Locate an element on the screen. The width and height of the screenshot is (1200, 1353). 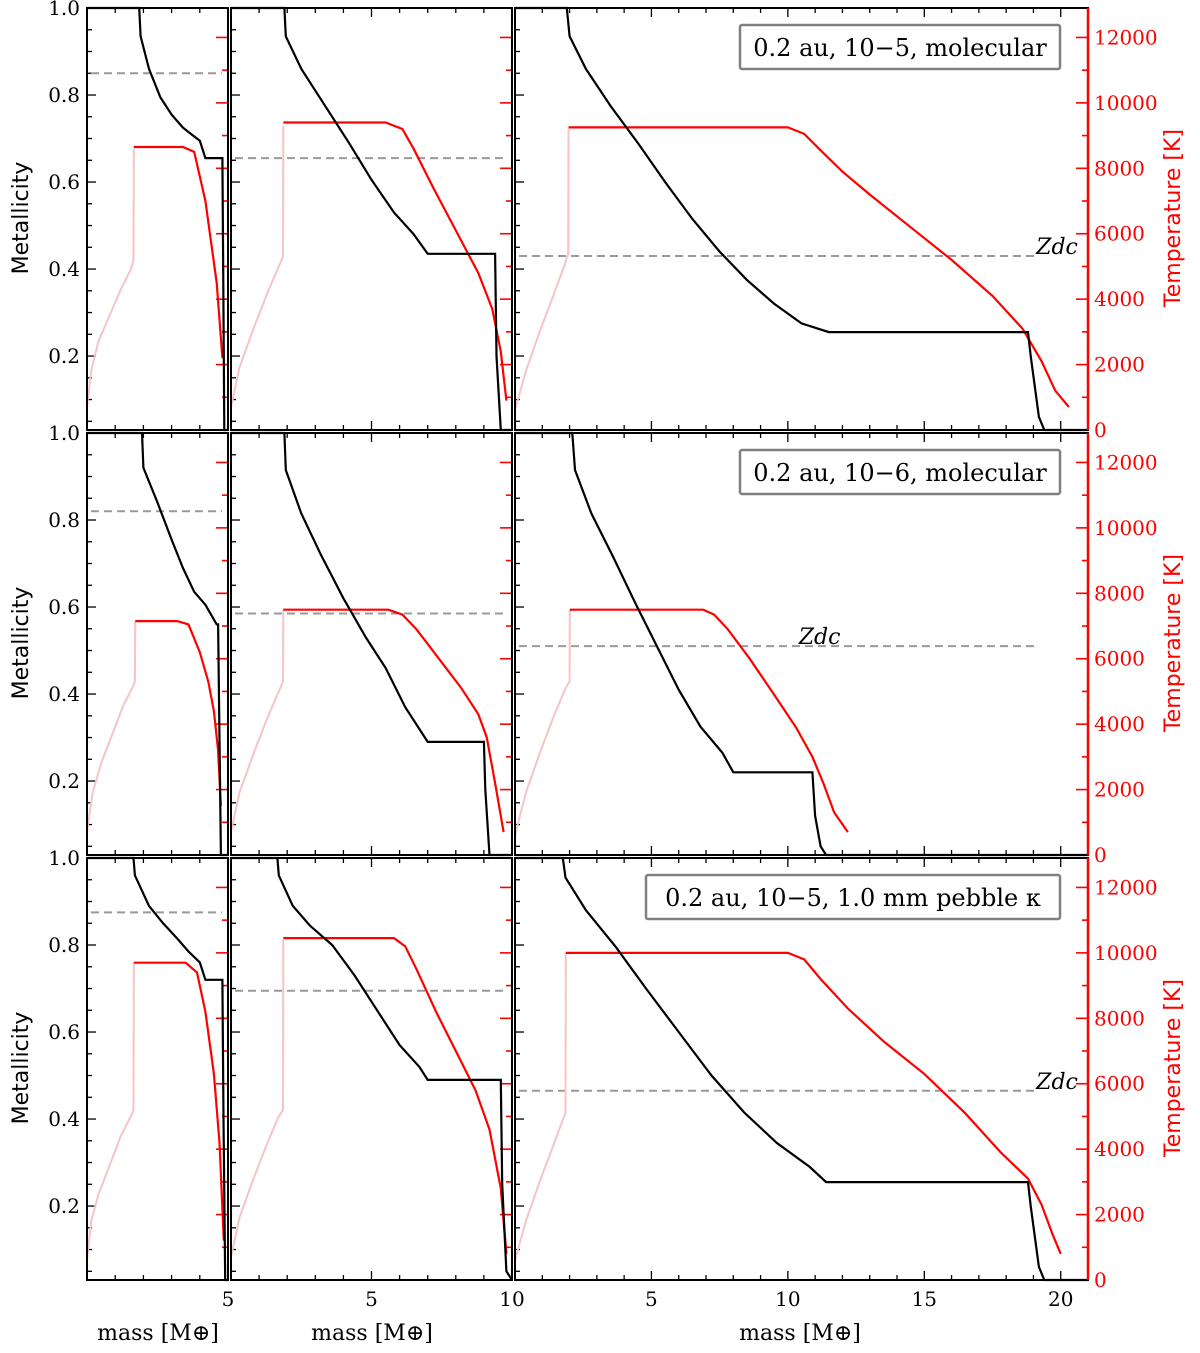
y-left-tick-label-row3: 0.2 is located at coordinates (64, 1206).